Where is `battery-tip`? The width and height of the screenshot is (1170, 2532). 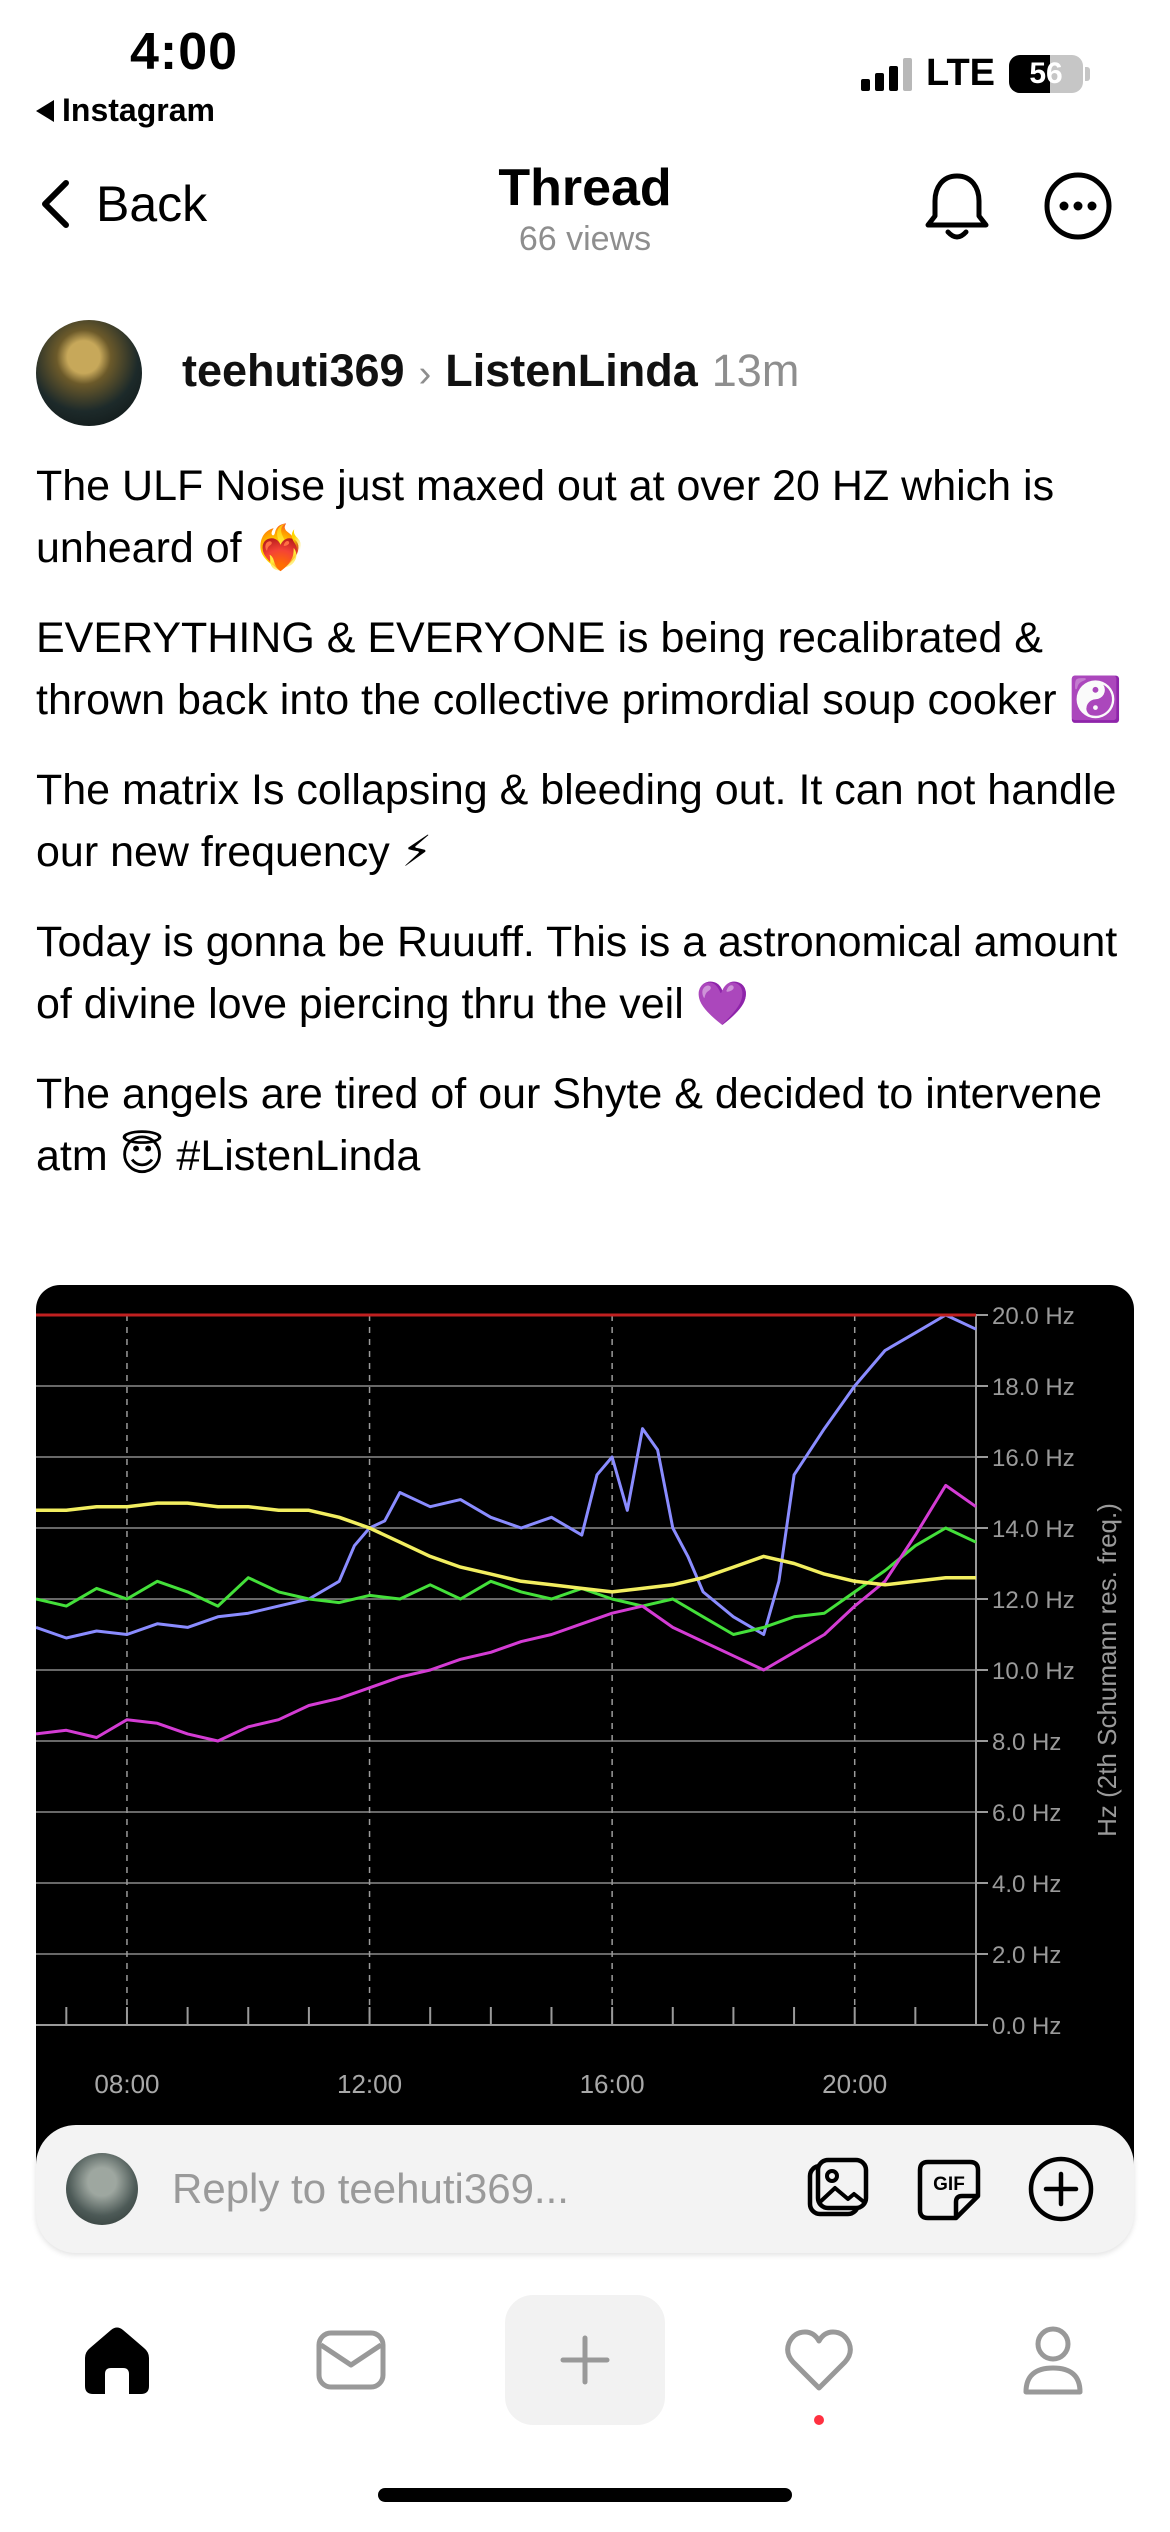 battery-tip is located at coordinates (1087, 73).